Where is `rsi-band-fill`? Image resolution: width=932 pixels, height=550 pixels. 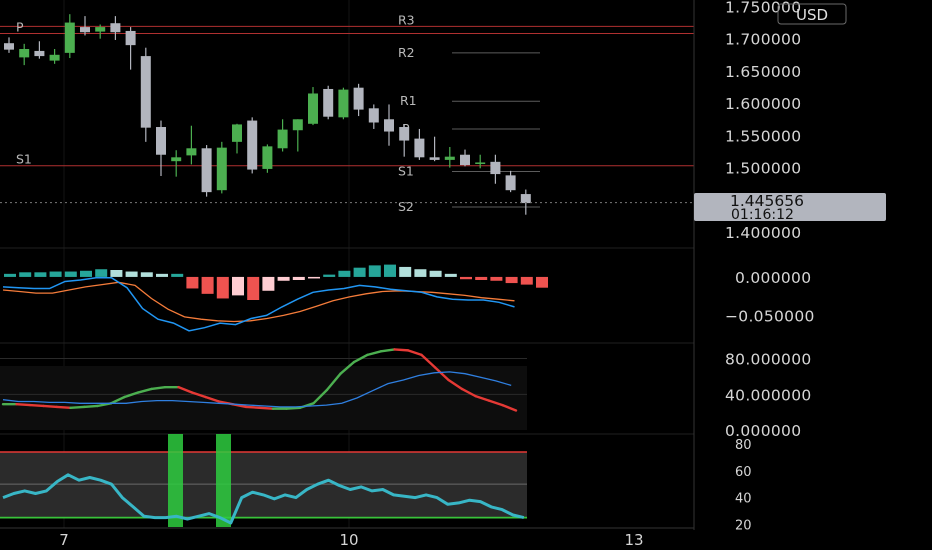
rsi-band-fill is located at coordinates (263, 485).